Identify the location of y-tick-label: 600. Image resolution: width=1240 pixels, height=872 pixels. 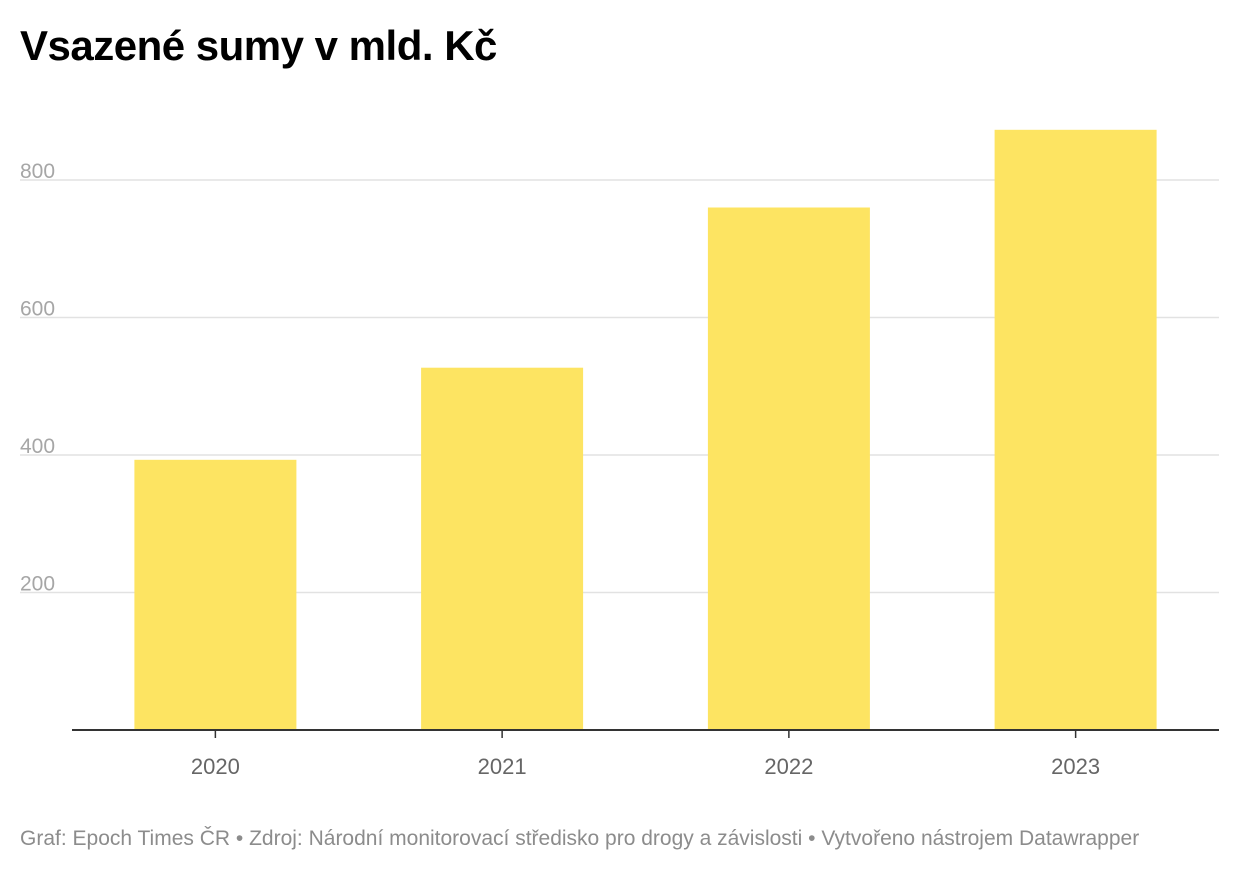
(37, 309).